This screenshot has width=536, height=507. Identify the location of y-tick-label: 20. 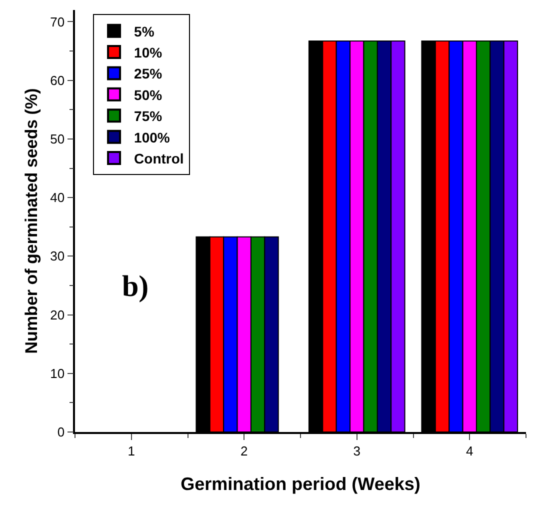
(57, 314).